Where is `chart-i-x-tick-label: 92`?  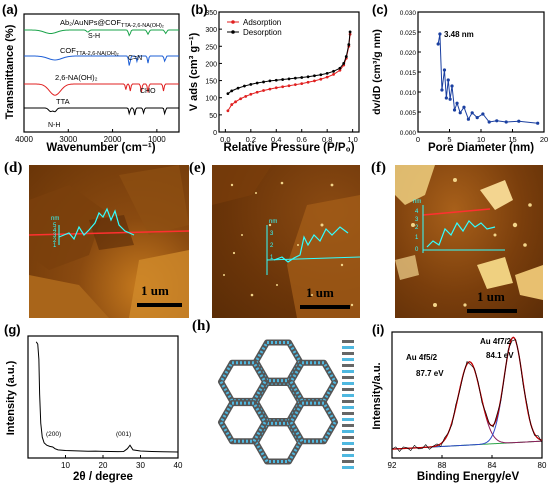 chart-i-x-tick-label: 92 is located at coordinates (392, 465).